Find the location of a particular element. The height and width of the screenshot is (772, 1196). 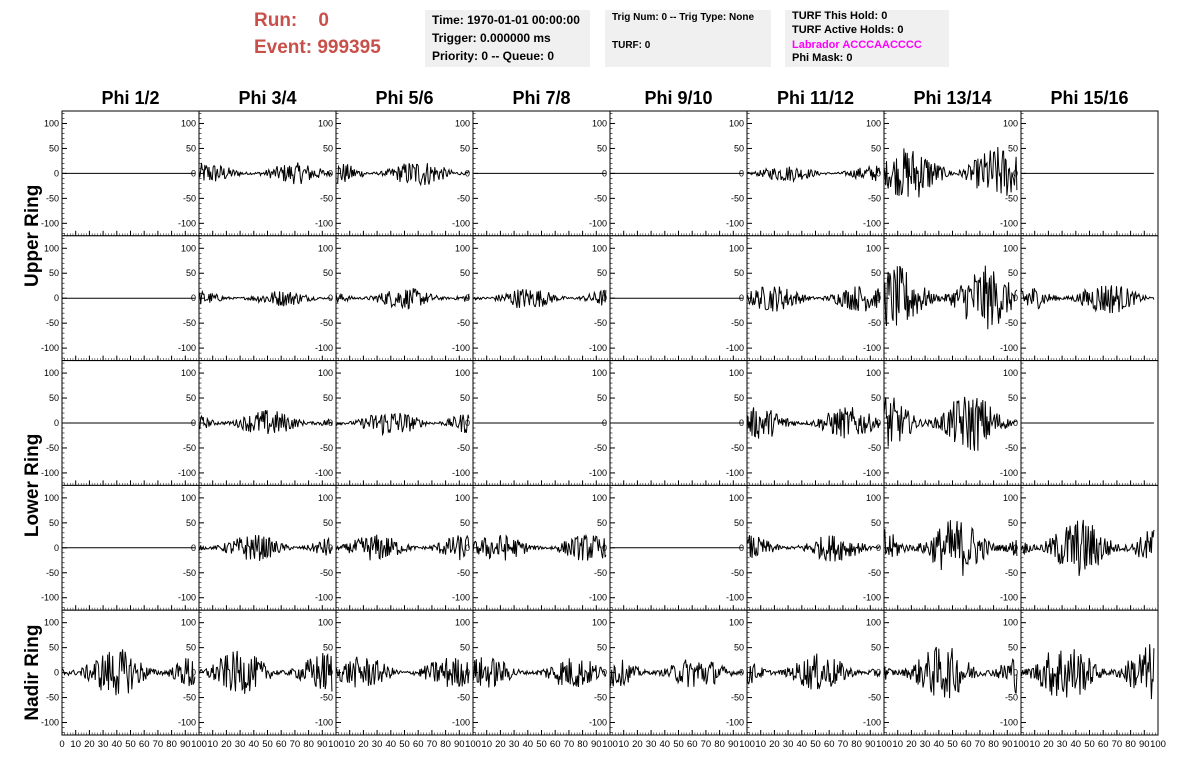

x-tick-label: 90 is located at coordinates (1144, 744).